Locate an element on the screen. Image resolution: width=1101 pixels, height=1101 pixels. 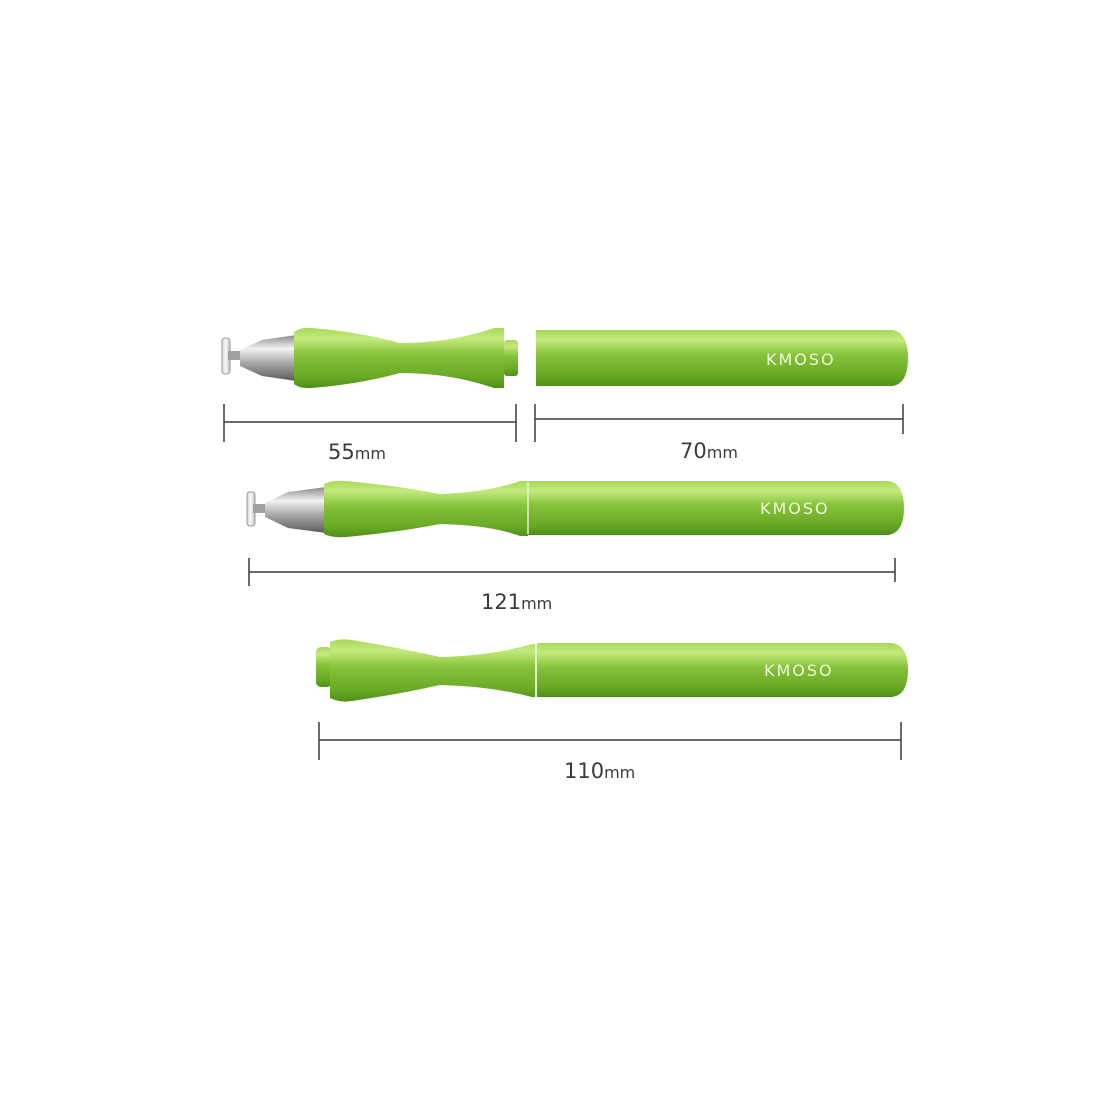
dimension-value: 110 is located at coordinates (584, 771).